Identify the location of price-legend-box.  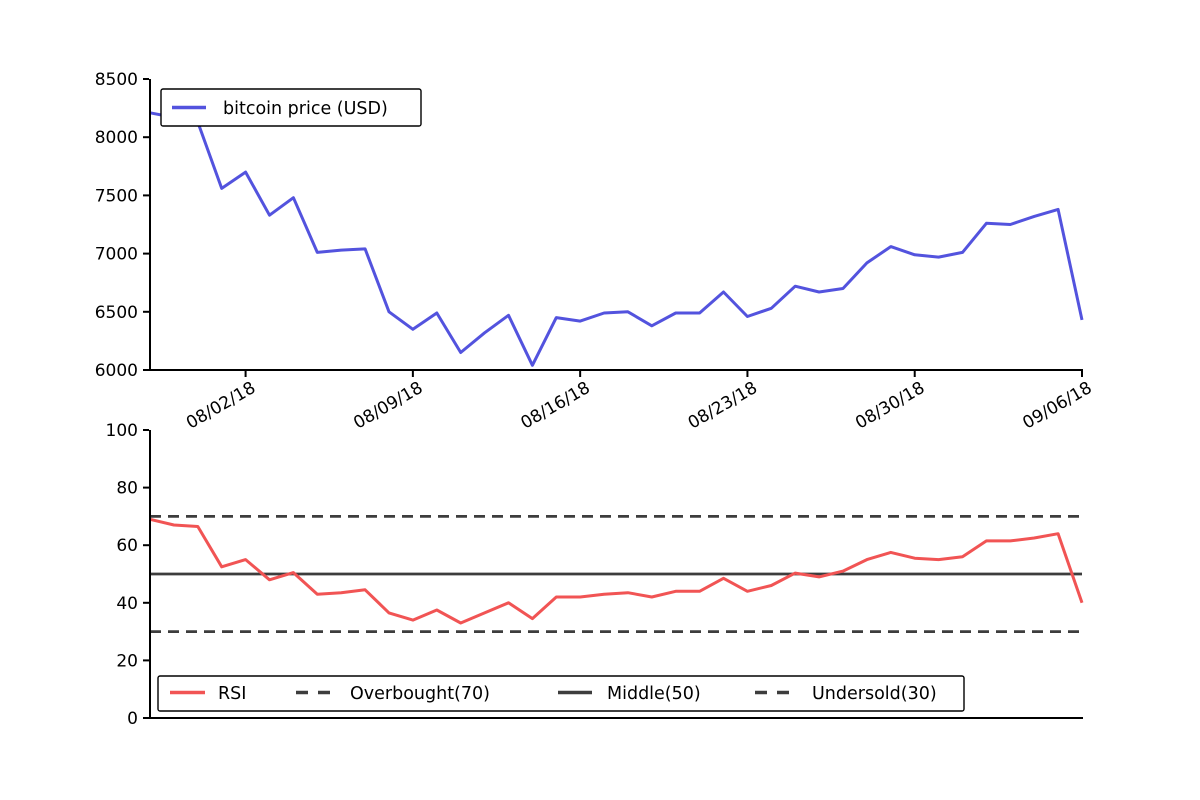
(291, 107).